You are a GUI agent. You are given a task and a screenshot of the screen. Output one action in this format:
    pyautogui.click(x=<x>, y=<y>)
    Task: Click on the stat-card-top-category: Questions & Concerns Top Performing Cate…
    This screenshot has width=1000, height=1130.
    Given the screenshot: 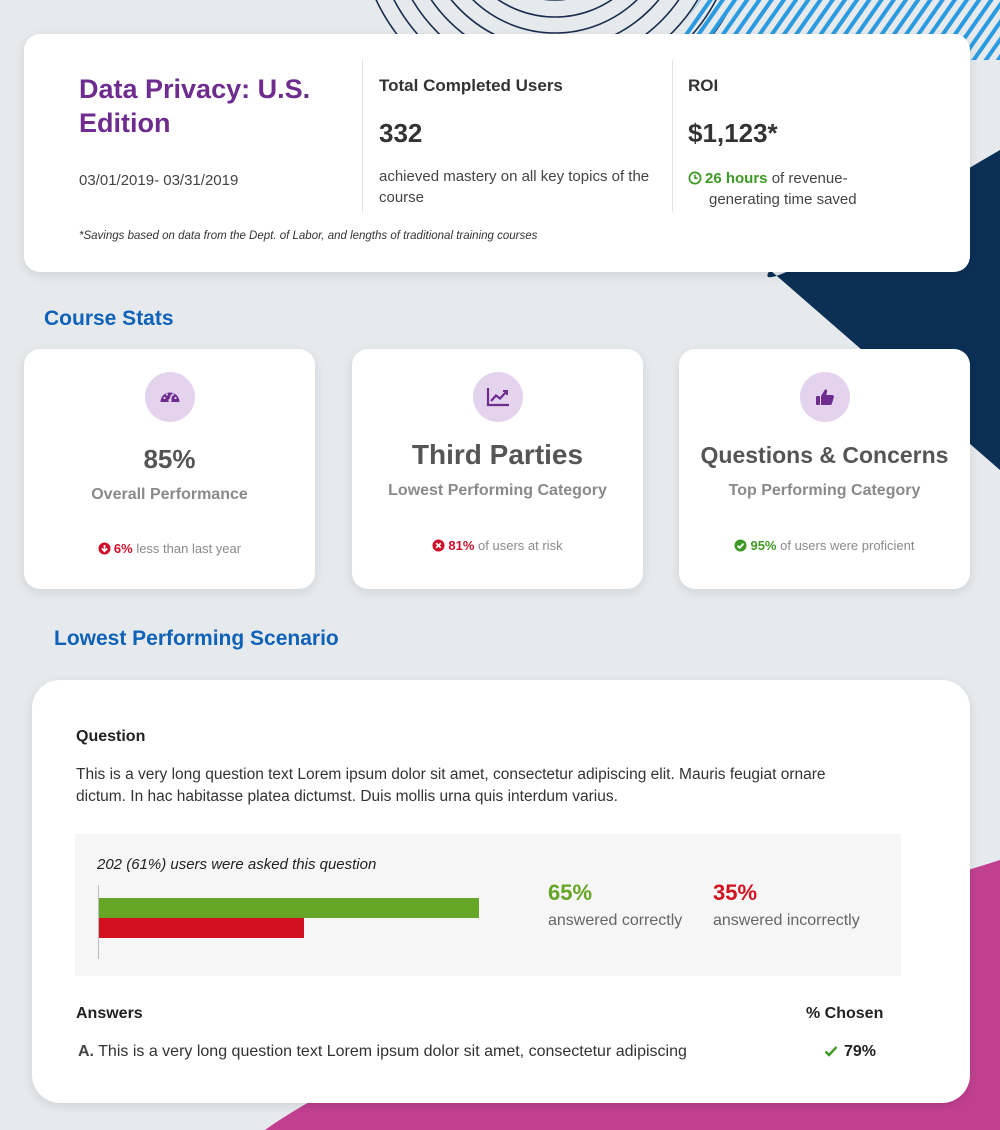 What is the action you would take?
    pyautogui.click(x=824, y=469)
    